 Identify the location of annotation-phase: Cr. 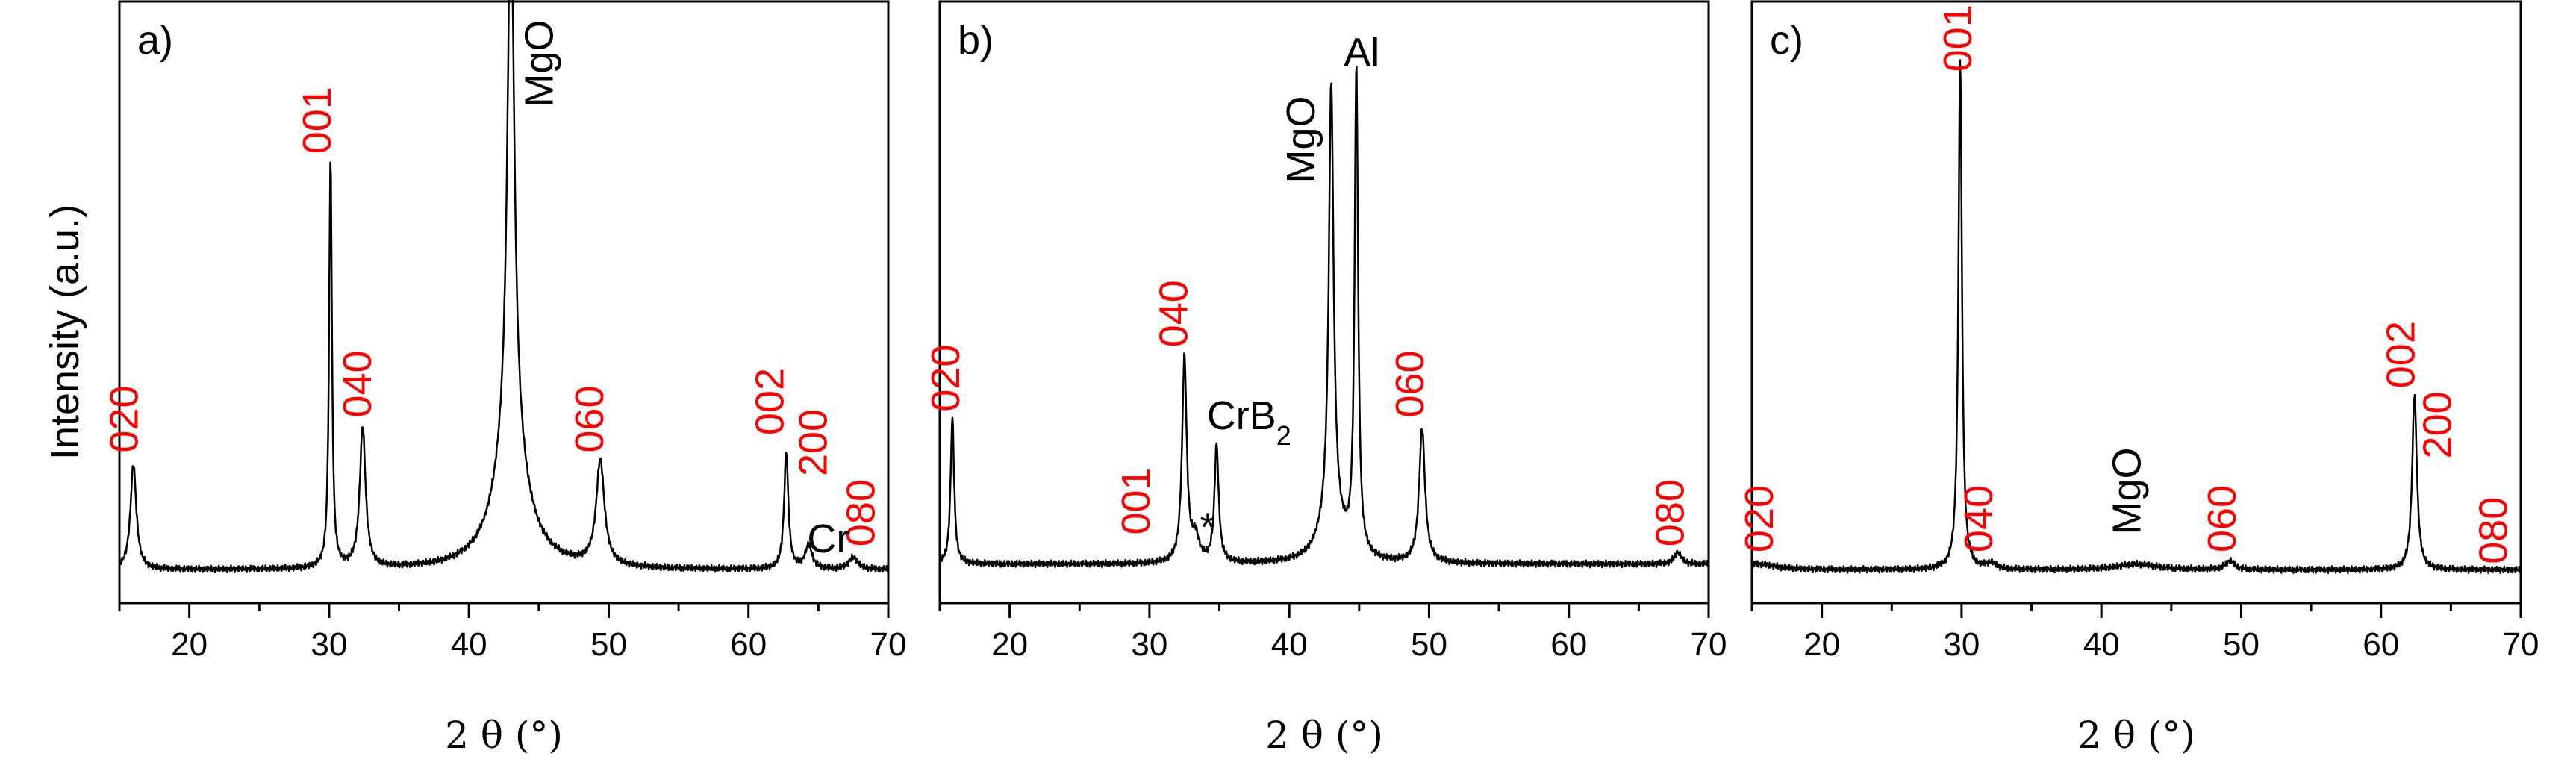
(828, 539).